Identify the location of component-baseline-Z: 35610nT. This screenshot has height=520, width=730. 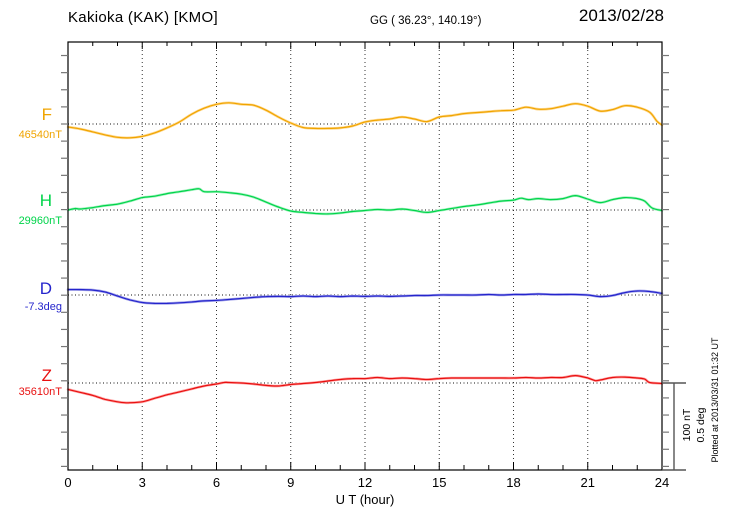
(40, 392).